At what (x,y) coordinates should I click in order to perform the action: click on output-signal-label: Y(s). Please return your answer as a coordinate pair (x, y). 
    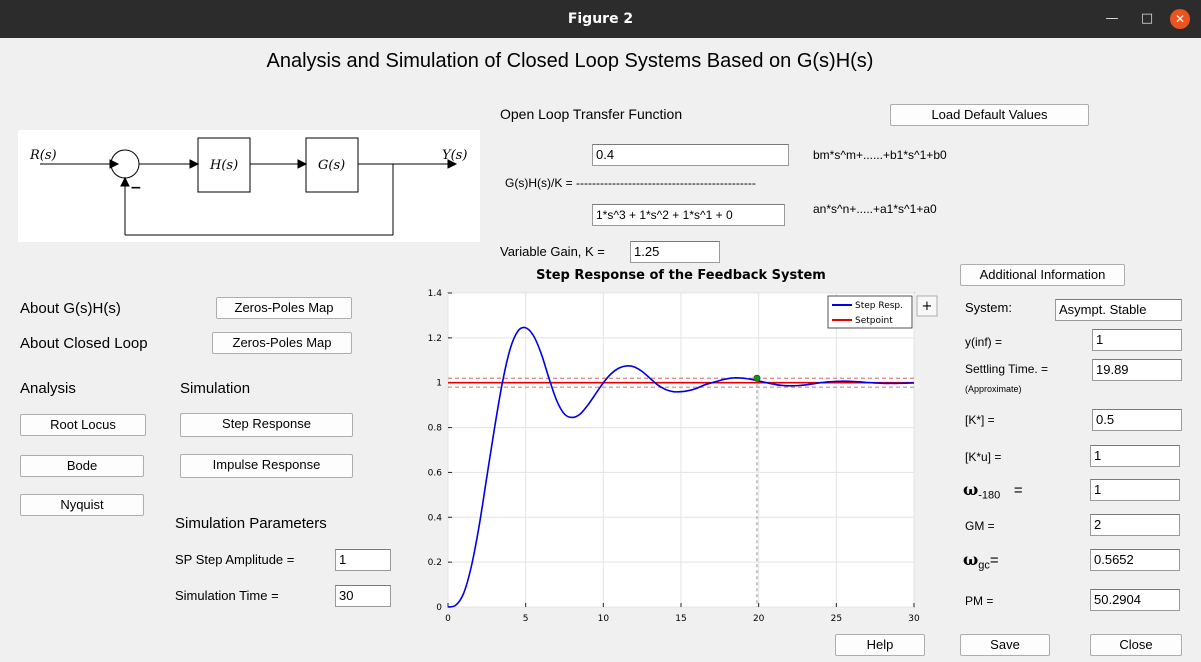
    Looking at the image, I should click on (454, 155).